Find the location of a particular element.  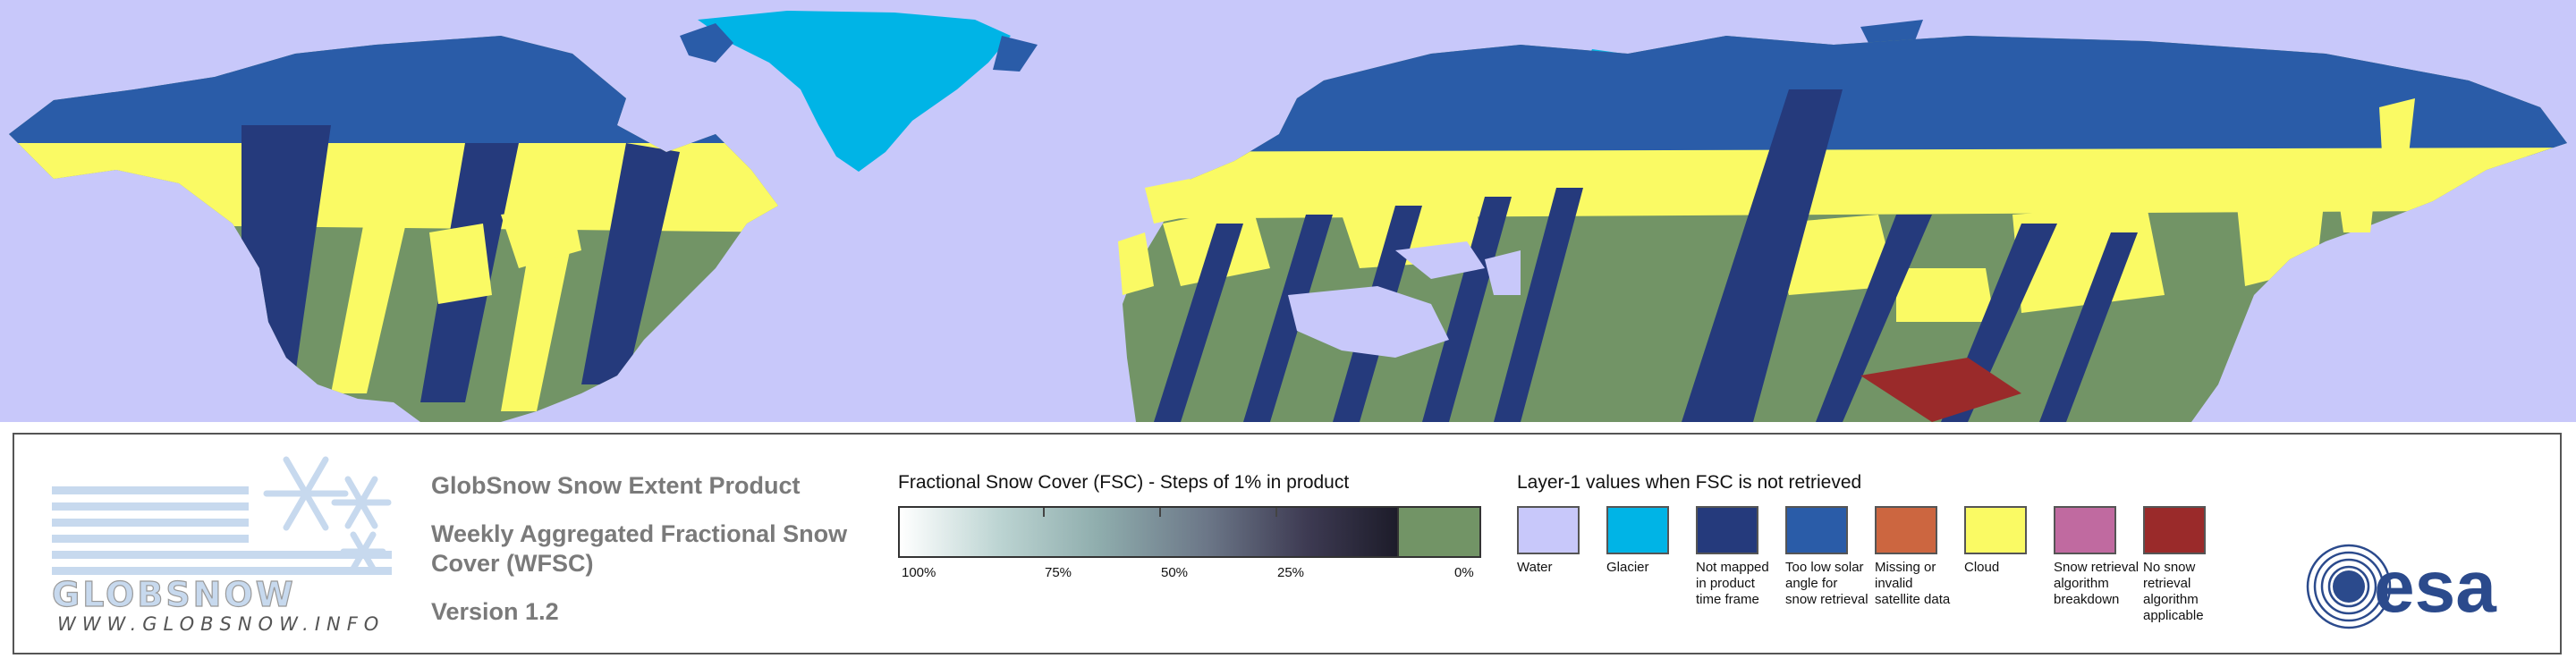

layer-legend-title: Layer-1 values when FSC is not retrieved is located at coordinates (1689, 483).